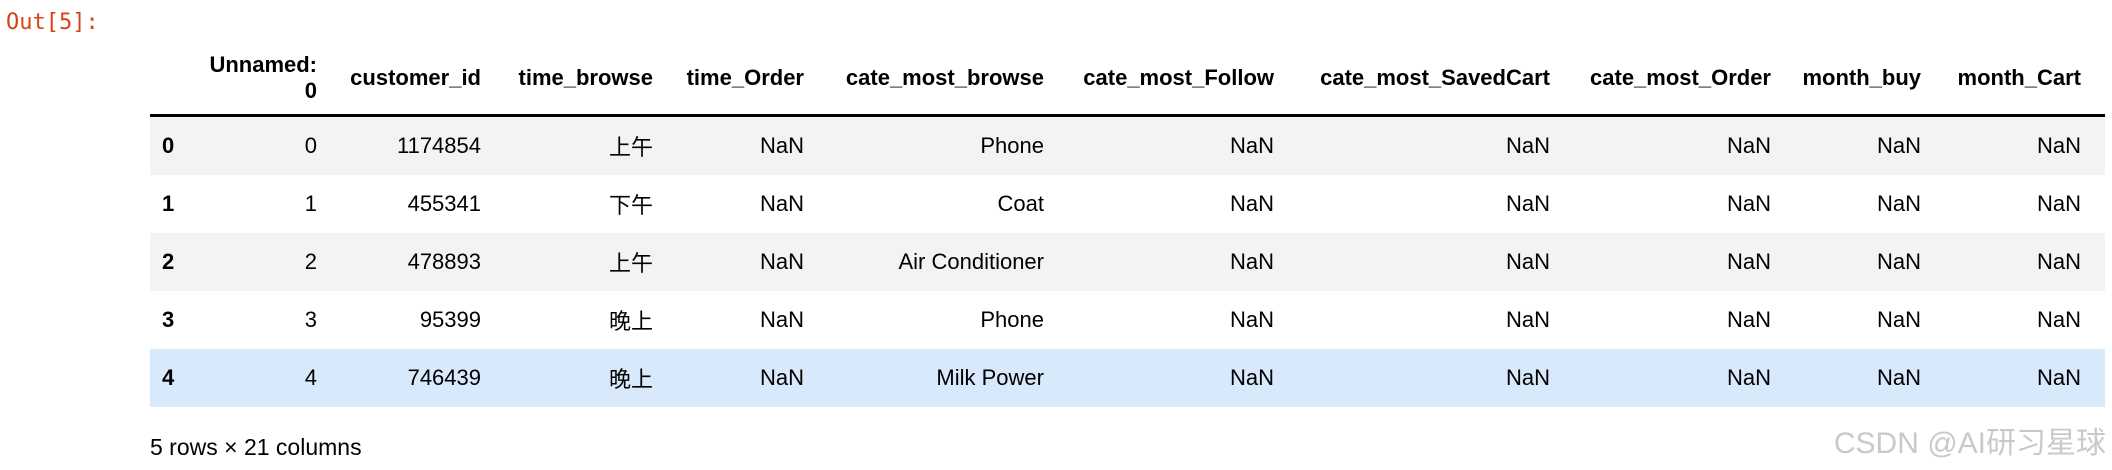 This screenshot has height=470, width=2112. I want to click on table-row: 4 4 746439 晚上 NaN Milk Power NaN NaN NaN NaN NaN, so click(1127, 378).